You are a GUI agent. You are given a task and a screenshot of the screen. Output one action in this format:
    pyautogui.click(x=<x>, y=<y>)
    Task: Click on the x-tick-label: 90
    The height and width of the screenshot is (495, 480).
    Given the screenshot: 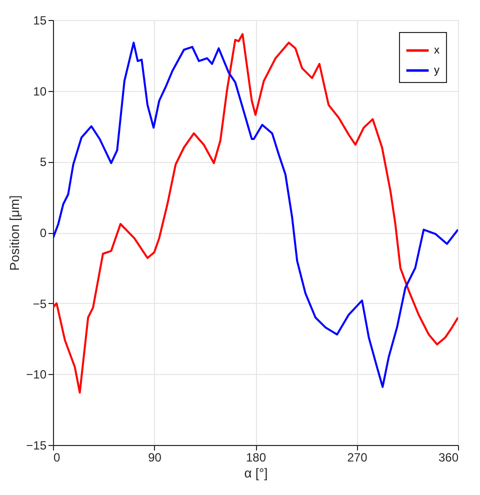 What is the action you would take?
    pyautogui.click(x=155, y=457)
    